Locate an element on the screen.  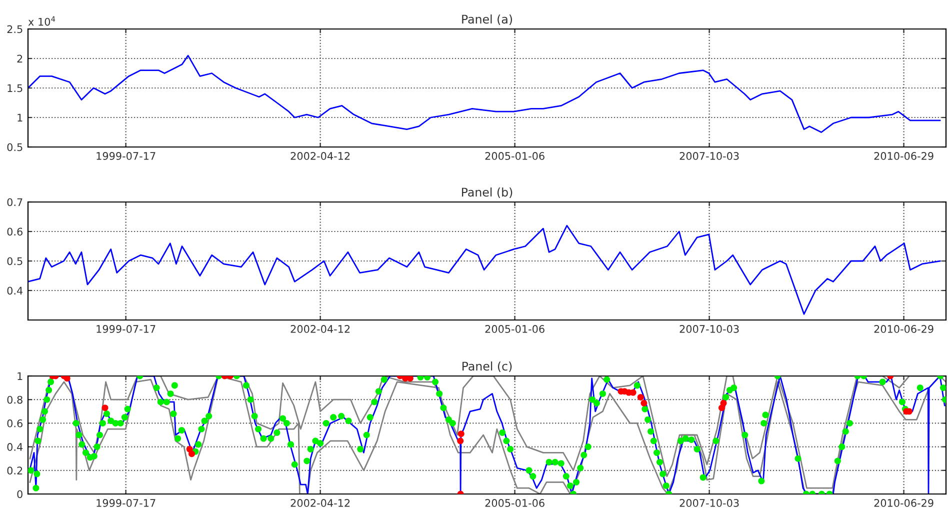
y-tick-label: 0 is located at coordinates (19, 494).